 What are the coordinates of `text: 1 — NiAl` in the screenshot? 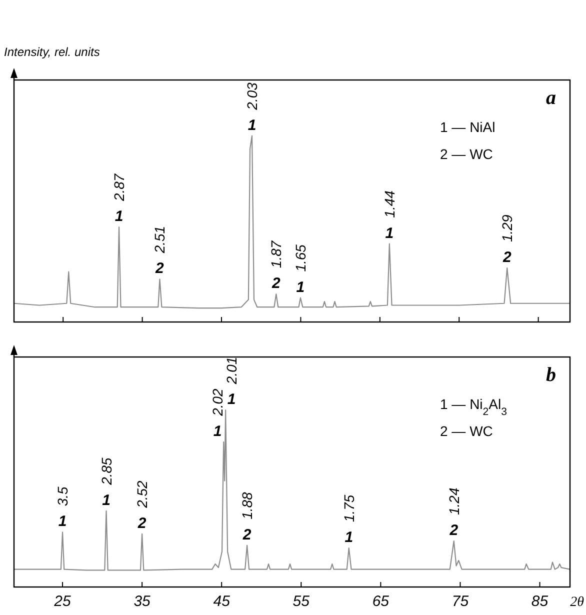 It's located at (468, 127).